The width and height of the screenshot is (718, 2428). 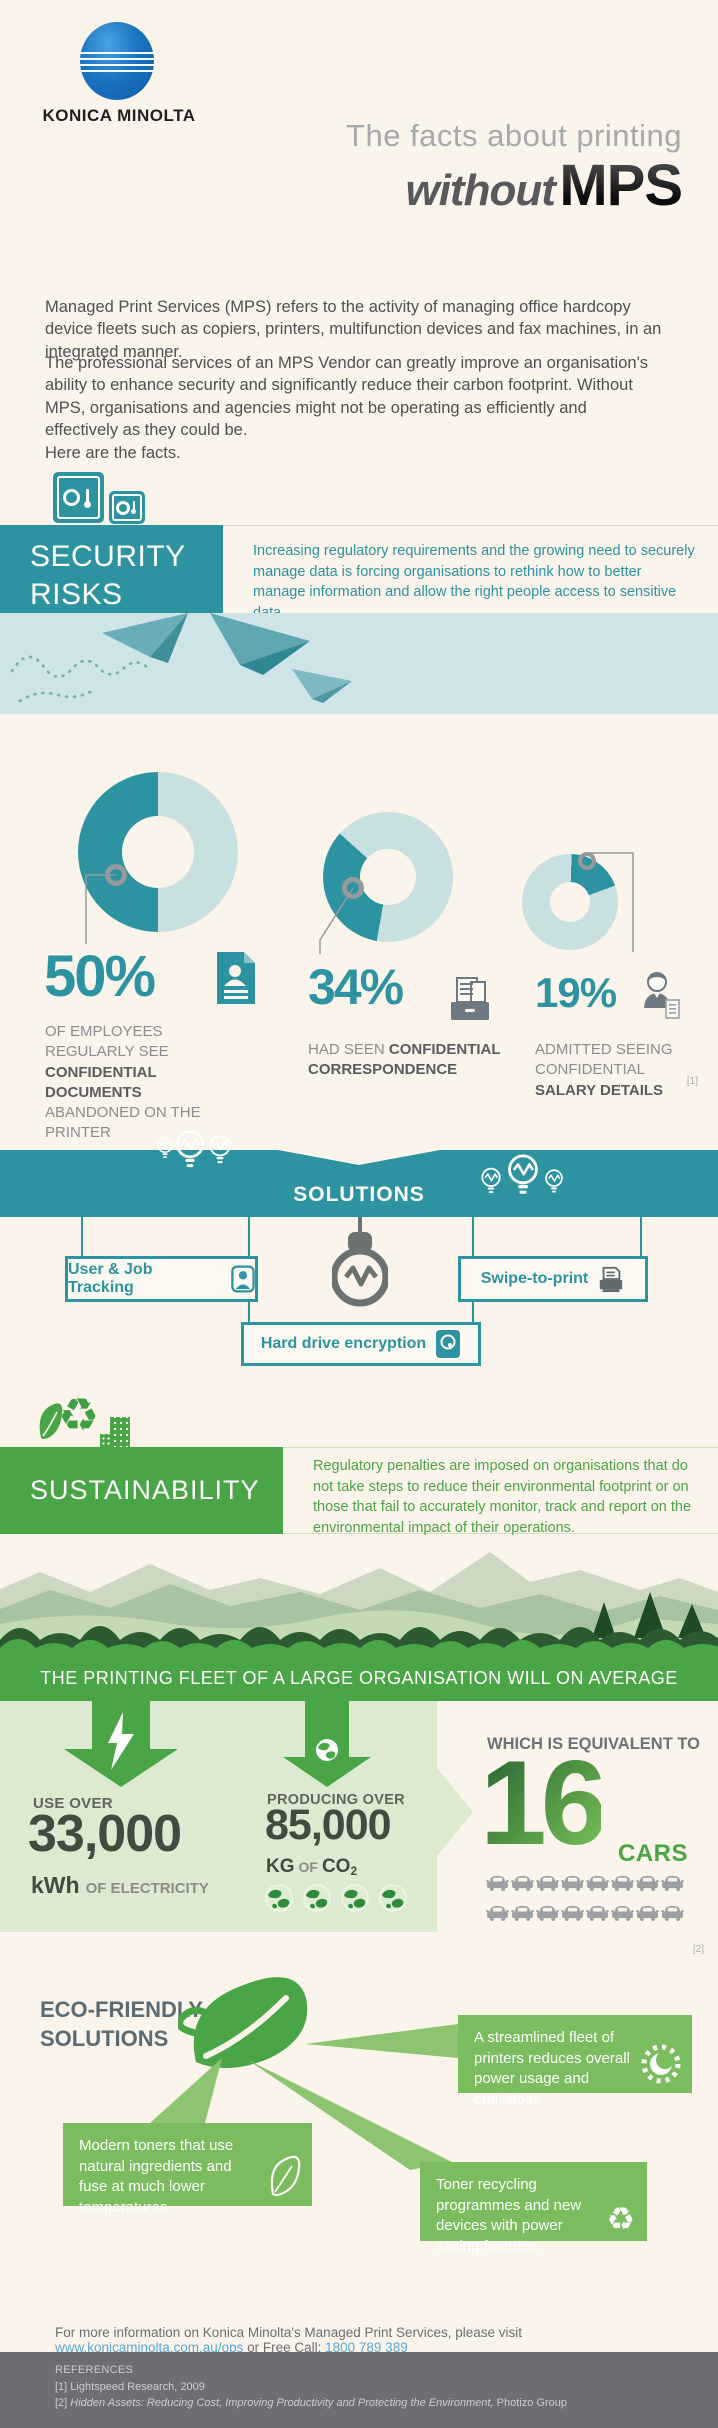 What do you see at coordinates (76, 594) in the screenshot?
I see `security-heading-line2: RISKS` at bounding box center [76, 594].